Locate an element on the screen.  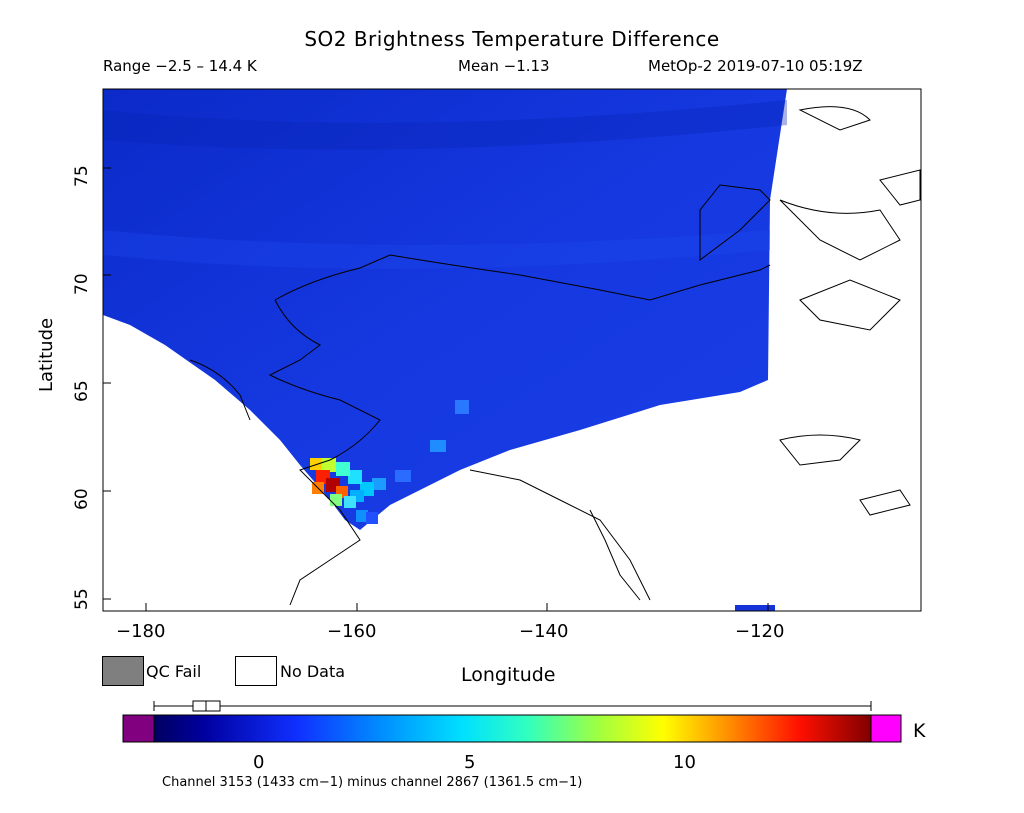
xtick-label: −120 is located at coordinates (760, 631).